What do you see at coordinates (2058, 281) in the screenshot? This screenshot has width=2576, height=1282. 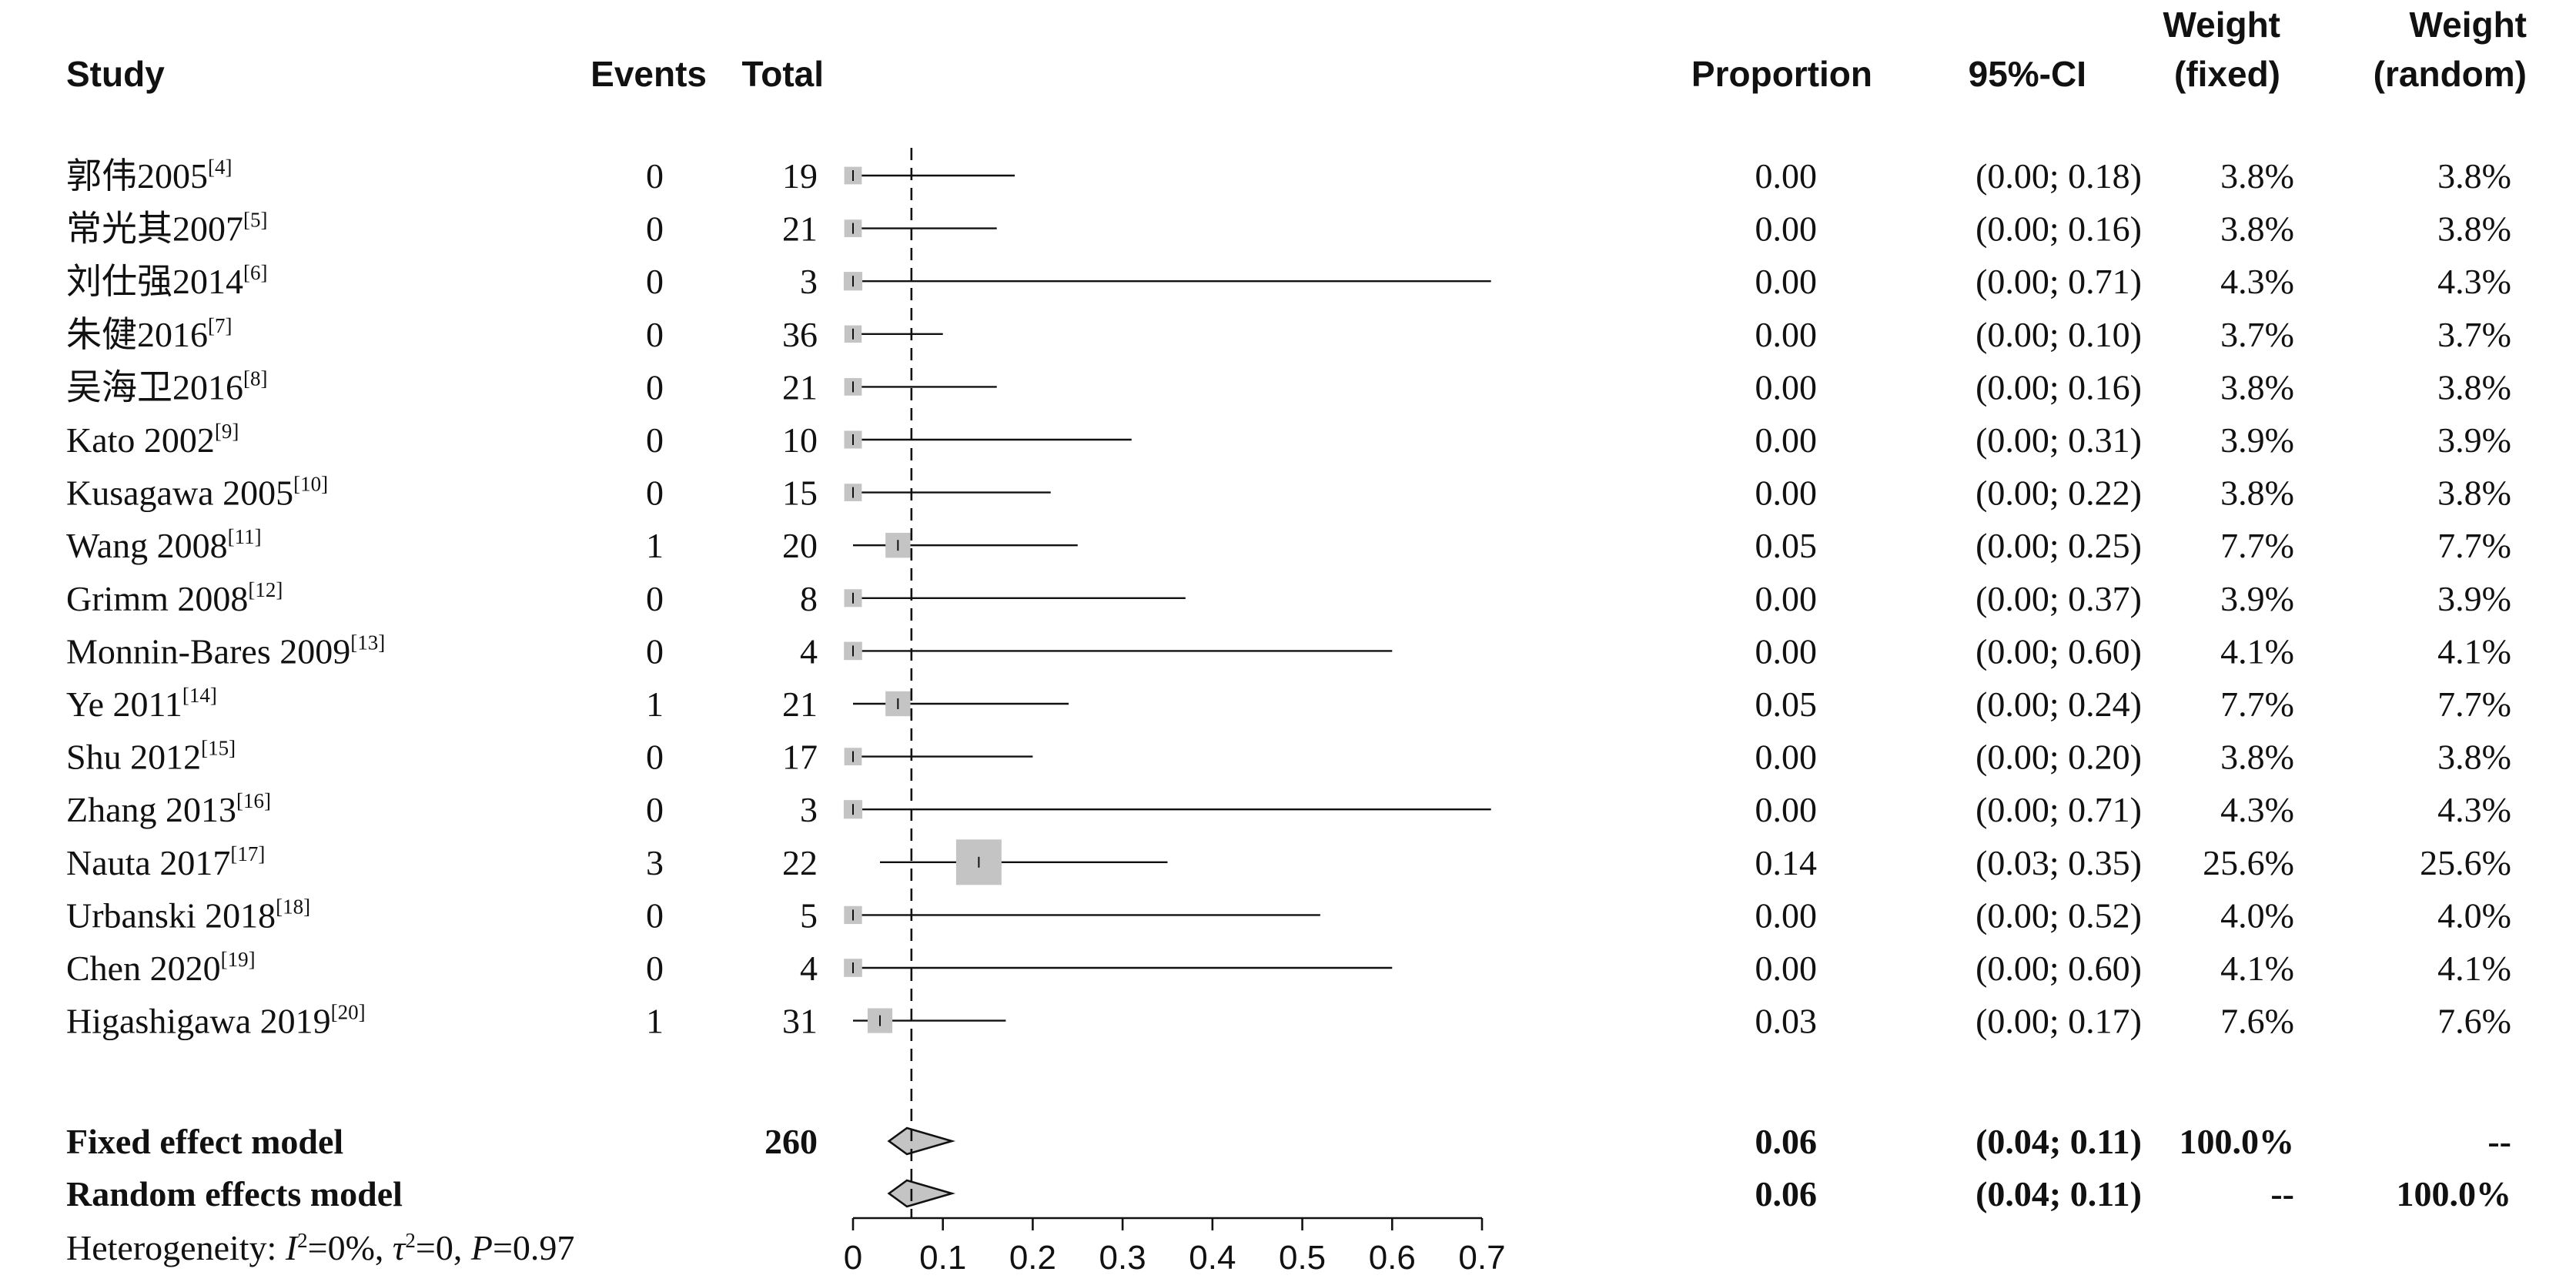 I see `study-ci: (0.00; 0.71)` at bounding box center [2058, 281].